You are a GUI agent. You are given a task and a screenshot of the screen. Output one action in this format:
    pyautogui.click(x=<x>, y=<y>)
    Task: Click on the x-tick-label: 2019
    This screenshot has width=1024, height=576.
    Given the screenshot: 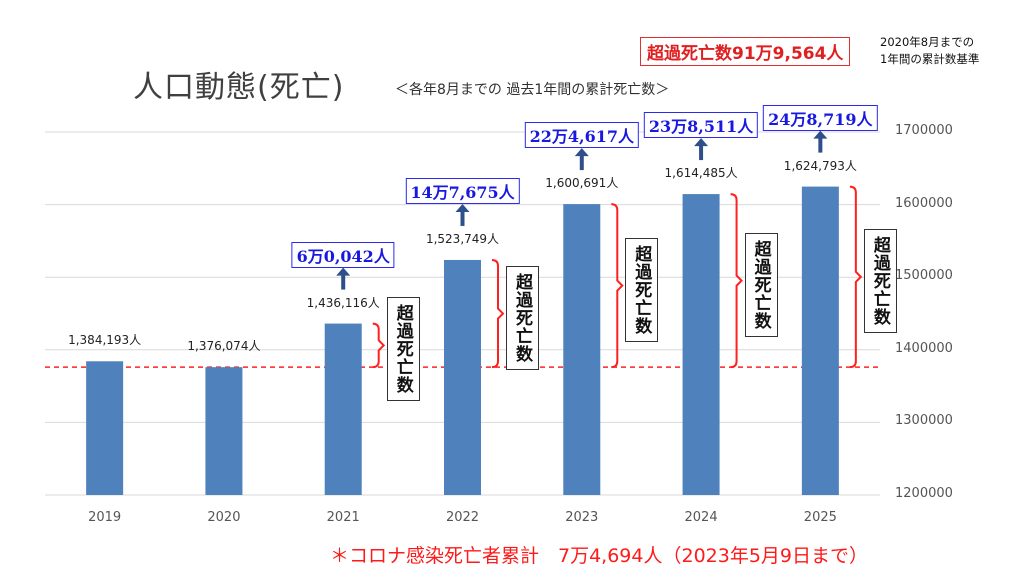 What is the action you would take?
    pyautogui.click(x=105, y=517)
    